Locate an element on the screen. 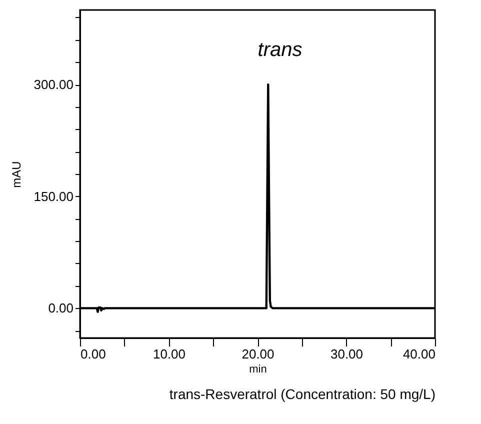 The image size is (481, 424). y-axis-title: mAU is located at coordinates (17, 174).